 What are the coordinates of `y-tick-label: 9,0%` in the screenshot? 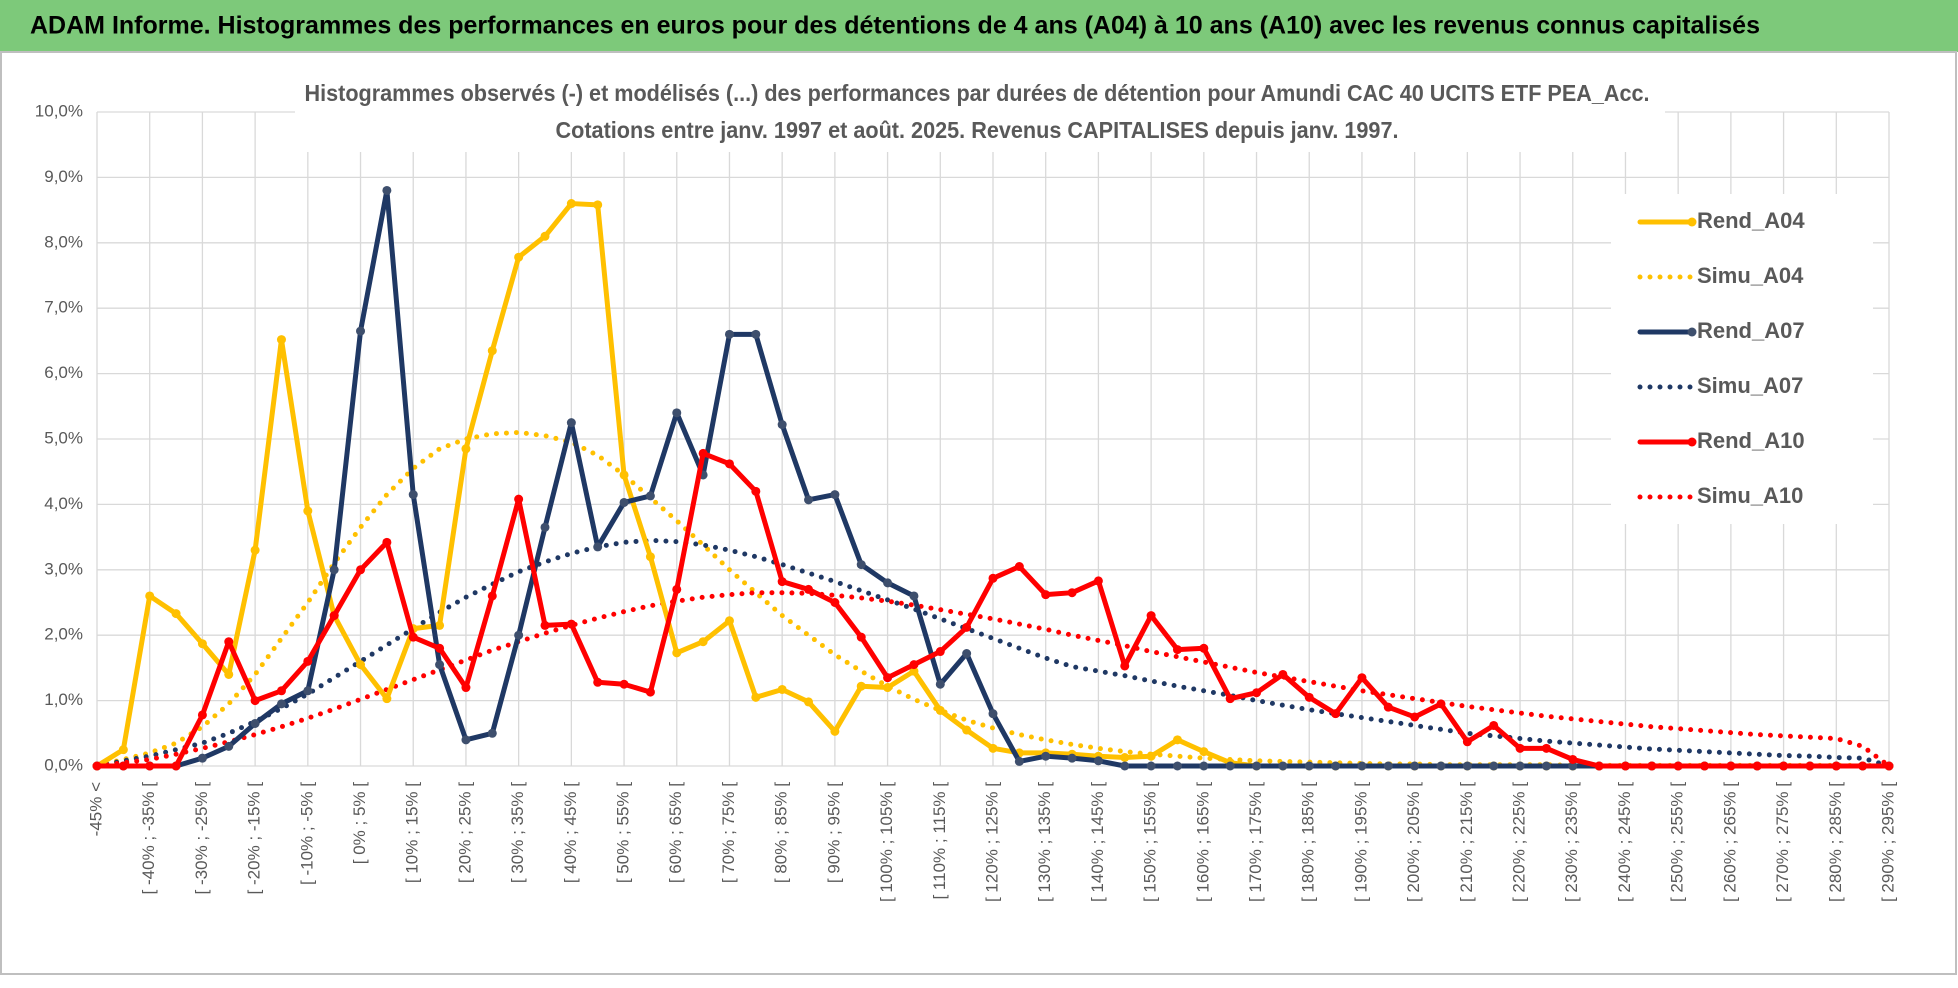 It's located at (63, 176).